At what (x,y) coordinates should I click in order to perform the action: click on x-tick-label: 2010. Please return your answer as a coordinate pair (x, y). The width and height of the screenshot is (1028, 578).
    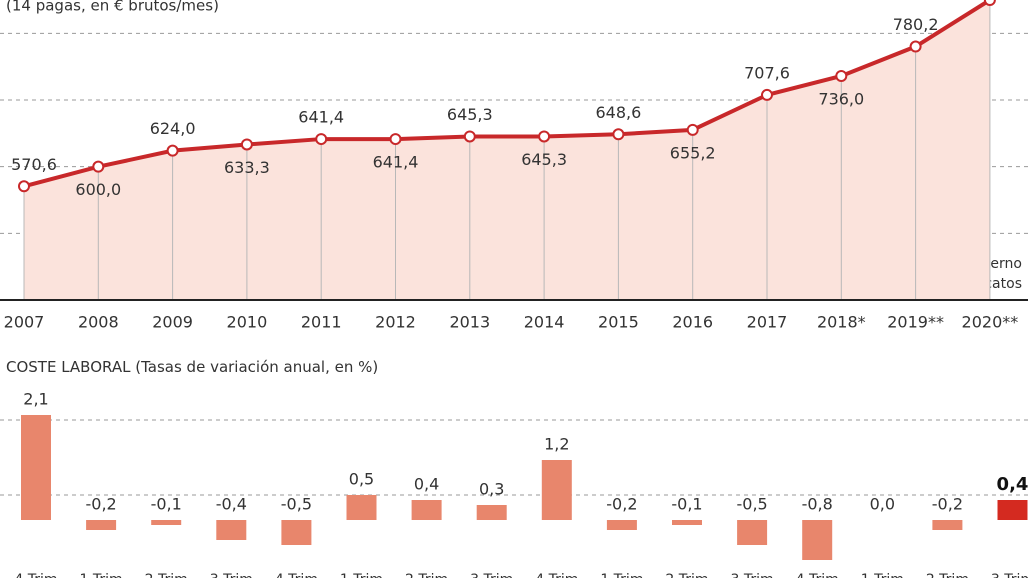
    Looking at the image, I should click on (247, 322).